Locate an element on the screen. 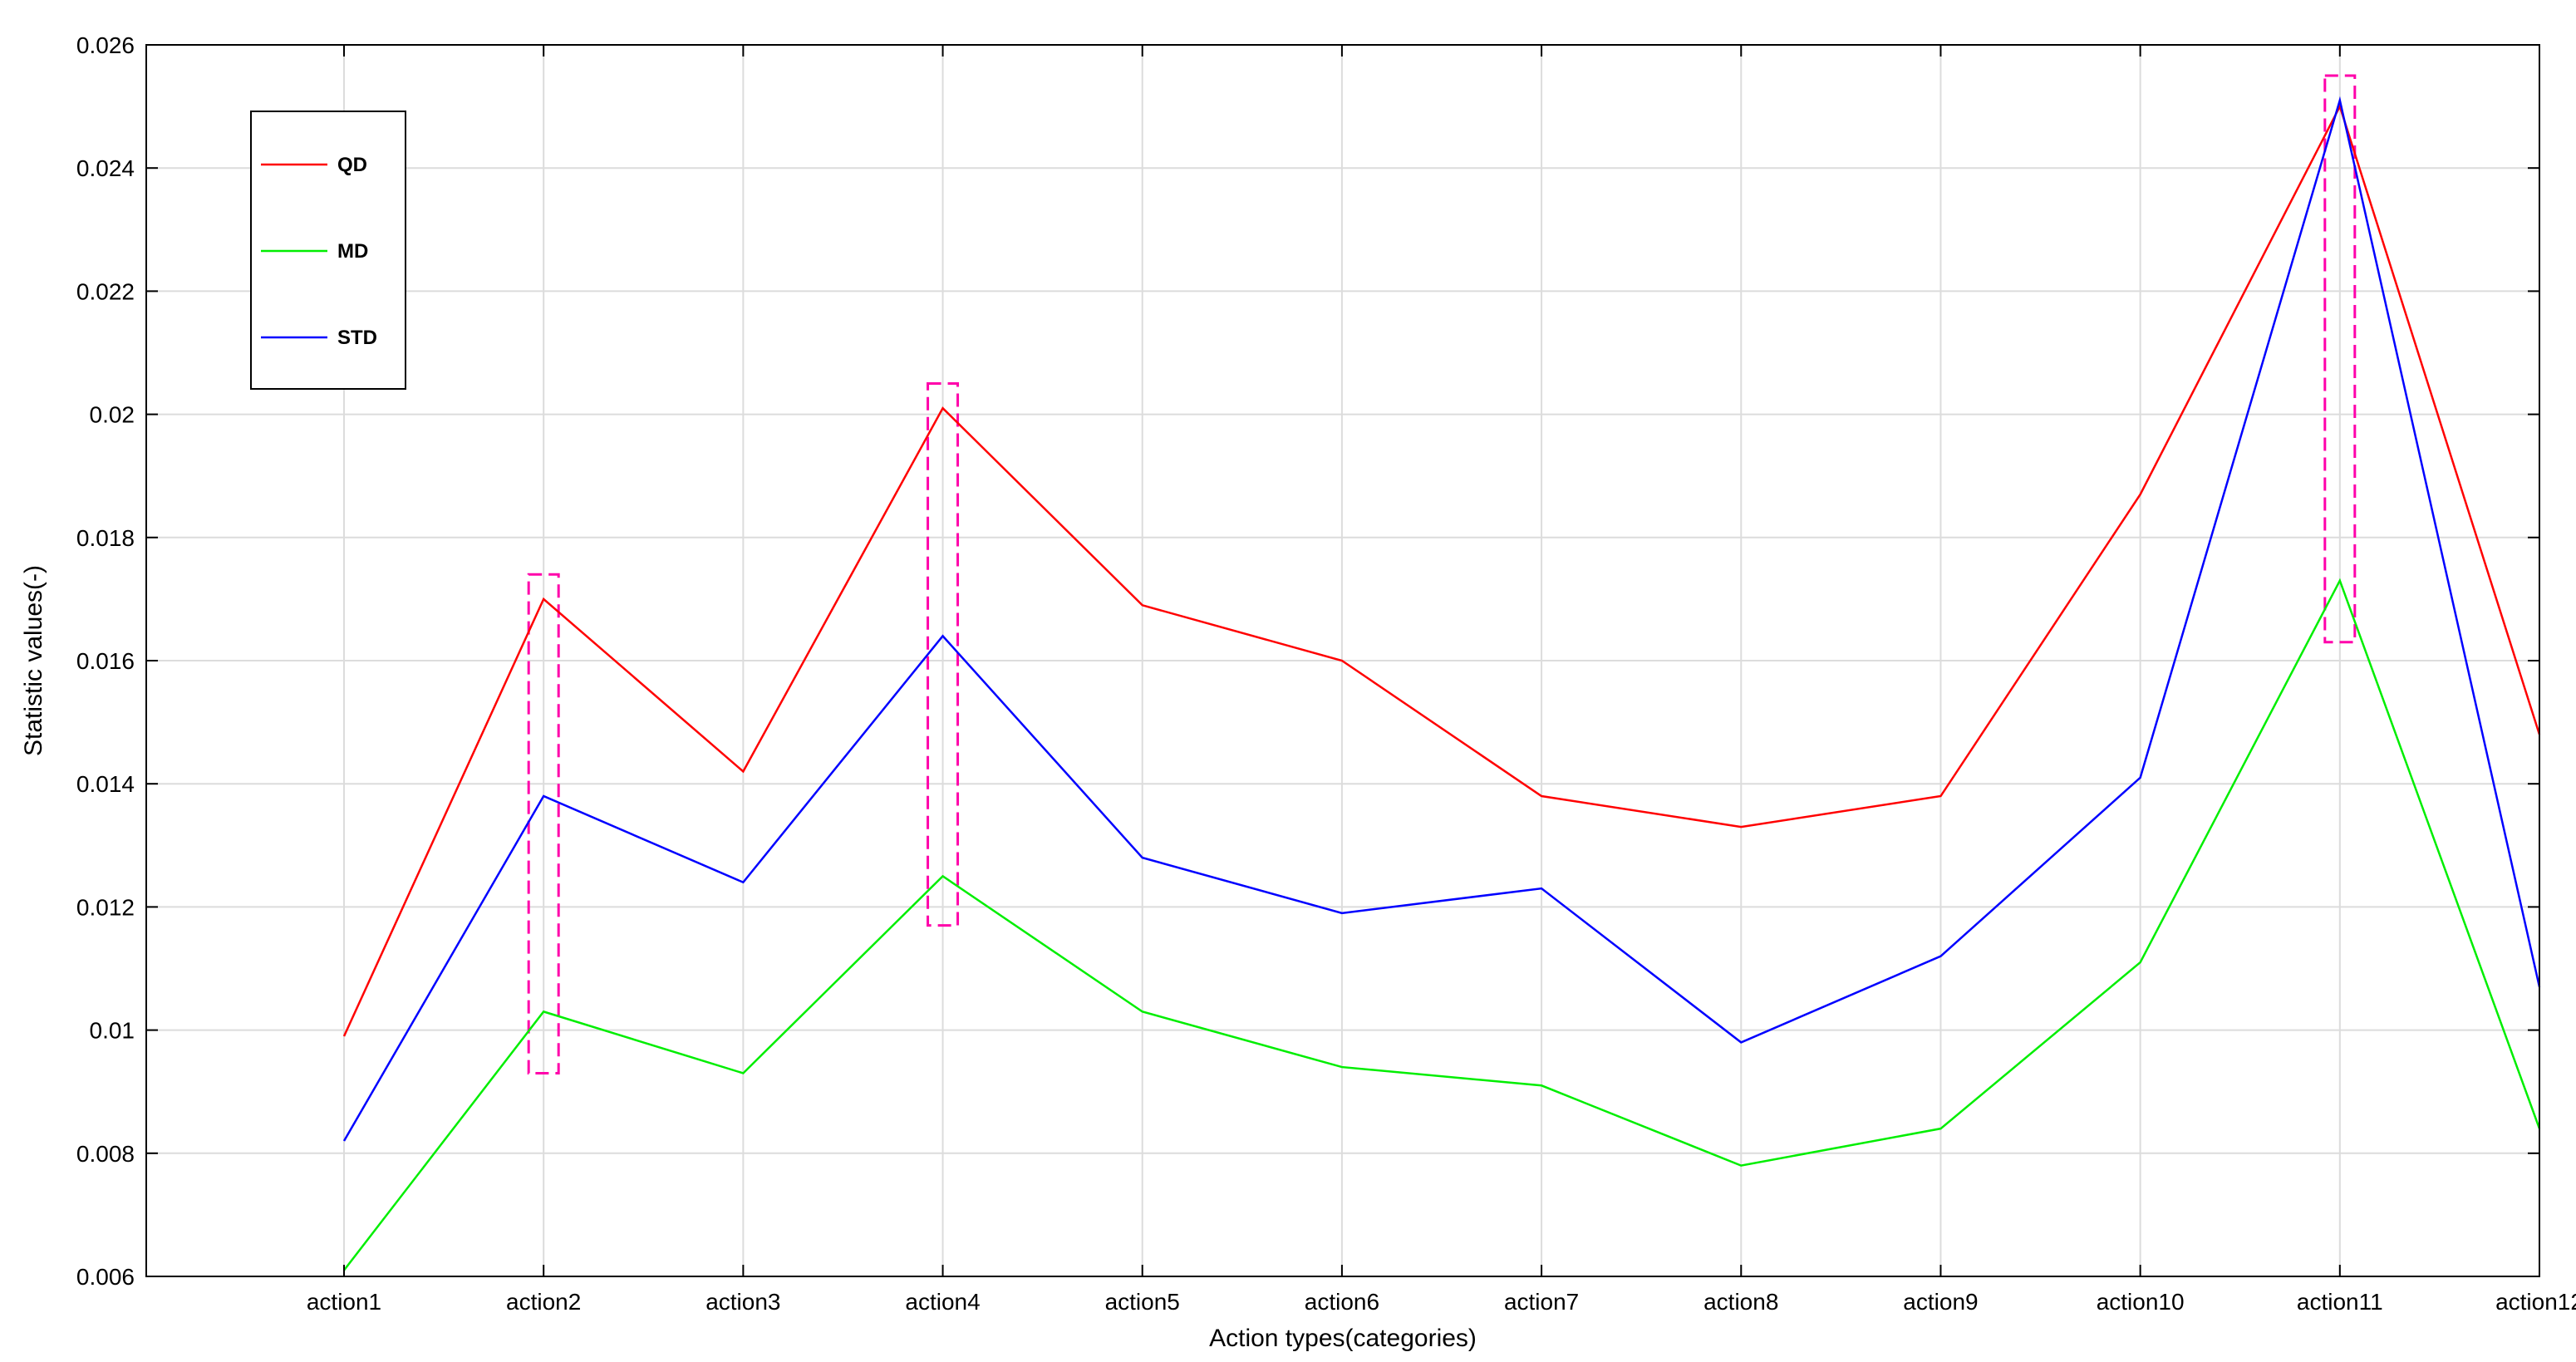  legend-label-std: STD is located at coordinates (357, 338).